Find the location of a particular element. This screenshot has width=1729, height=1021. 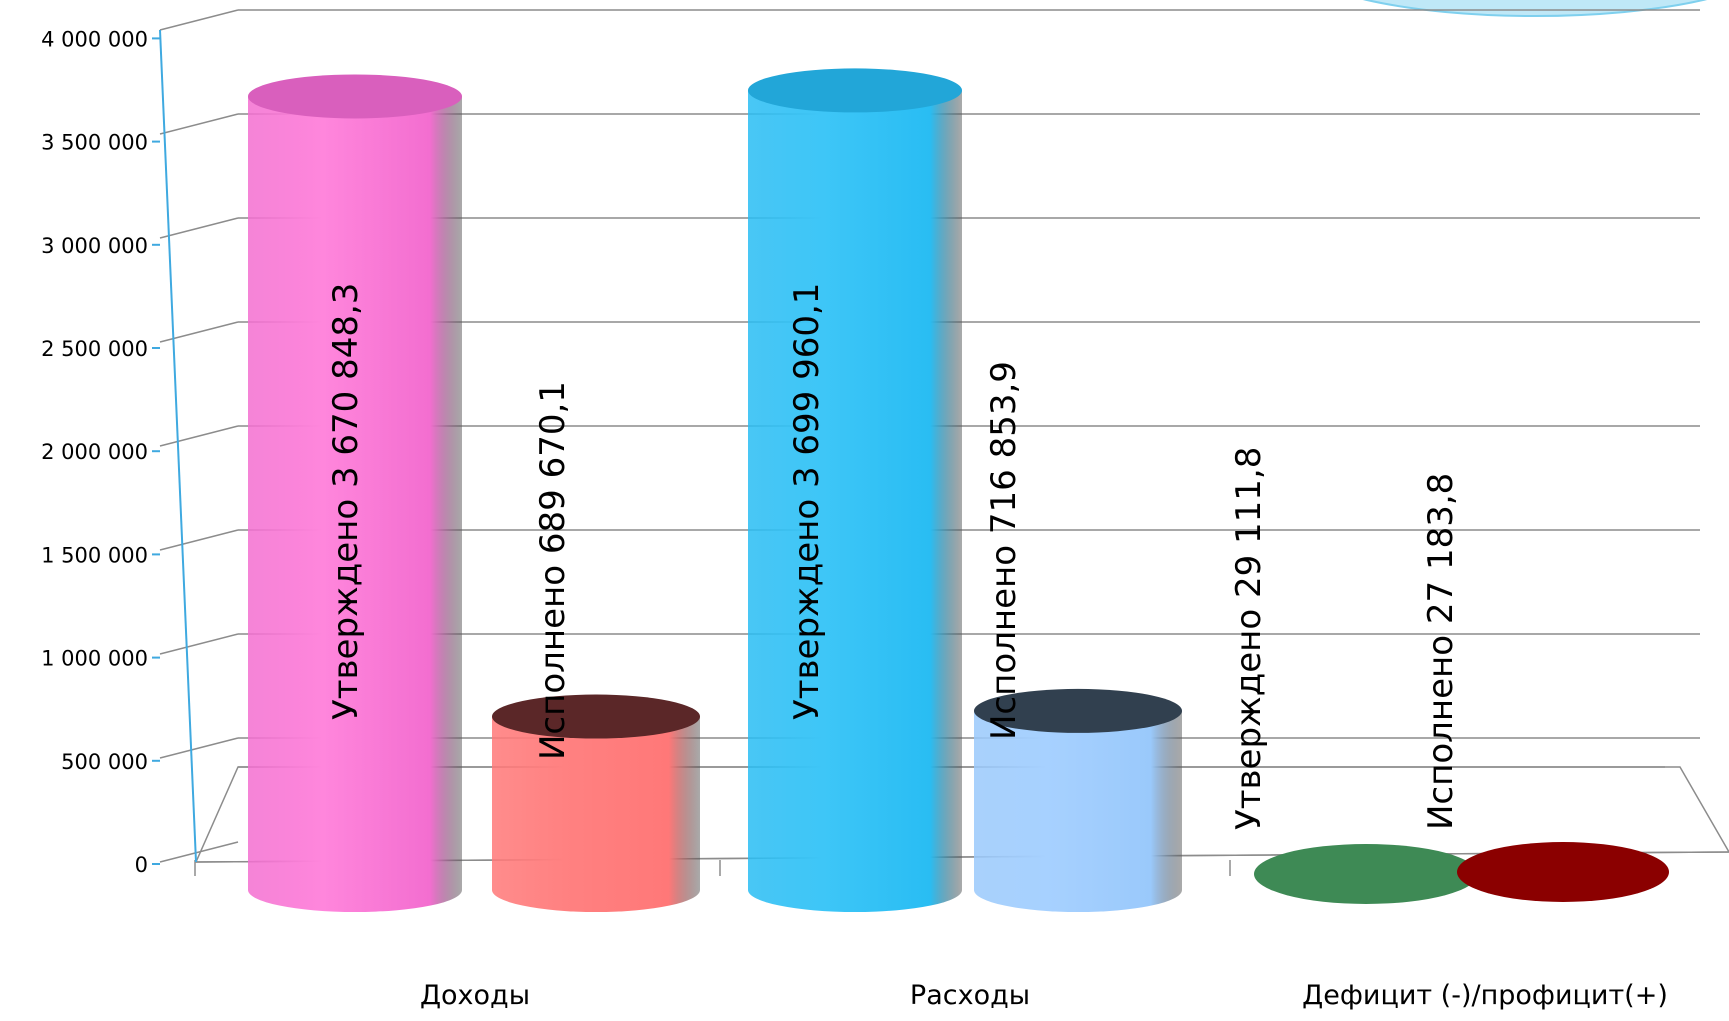

y-tick-label: 2 000 000 is located at coordinates (94, 452).